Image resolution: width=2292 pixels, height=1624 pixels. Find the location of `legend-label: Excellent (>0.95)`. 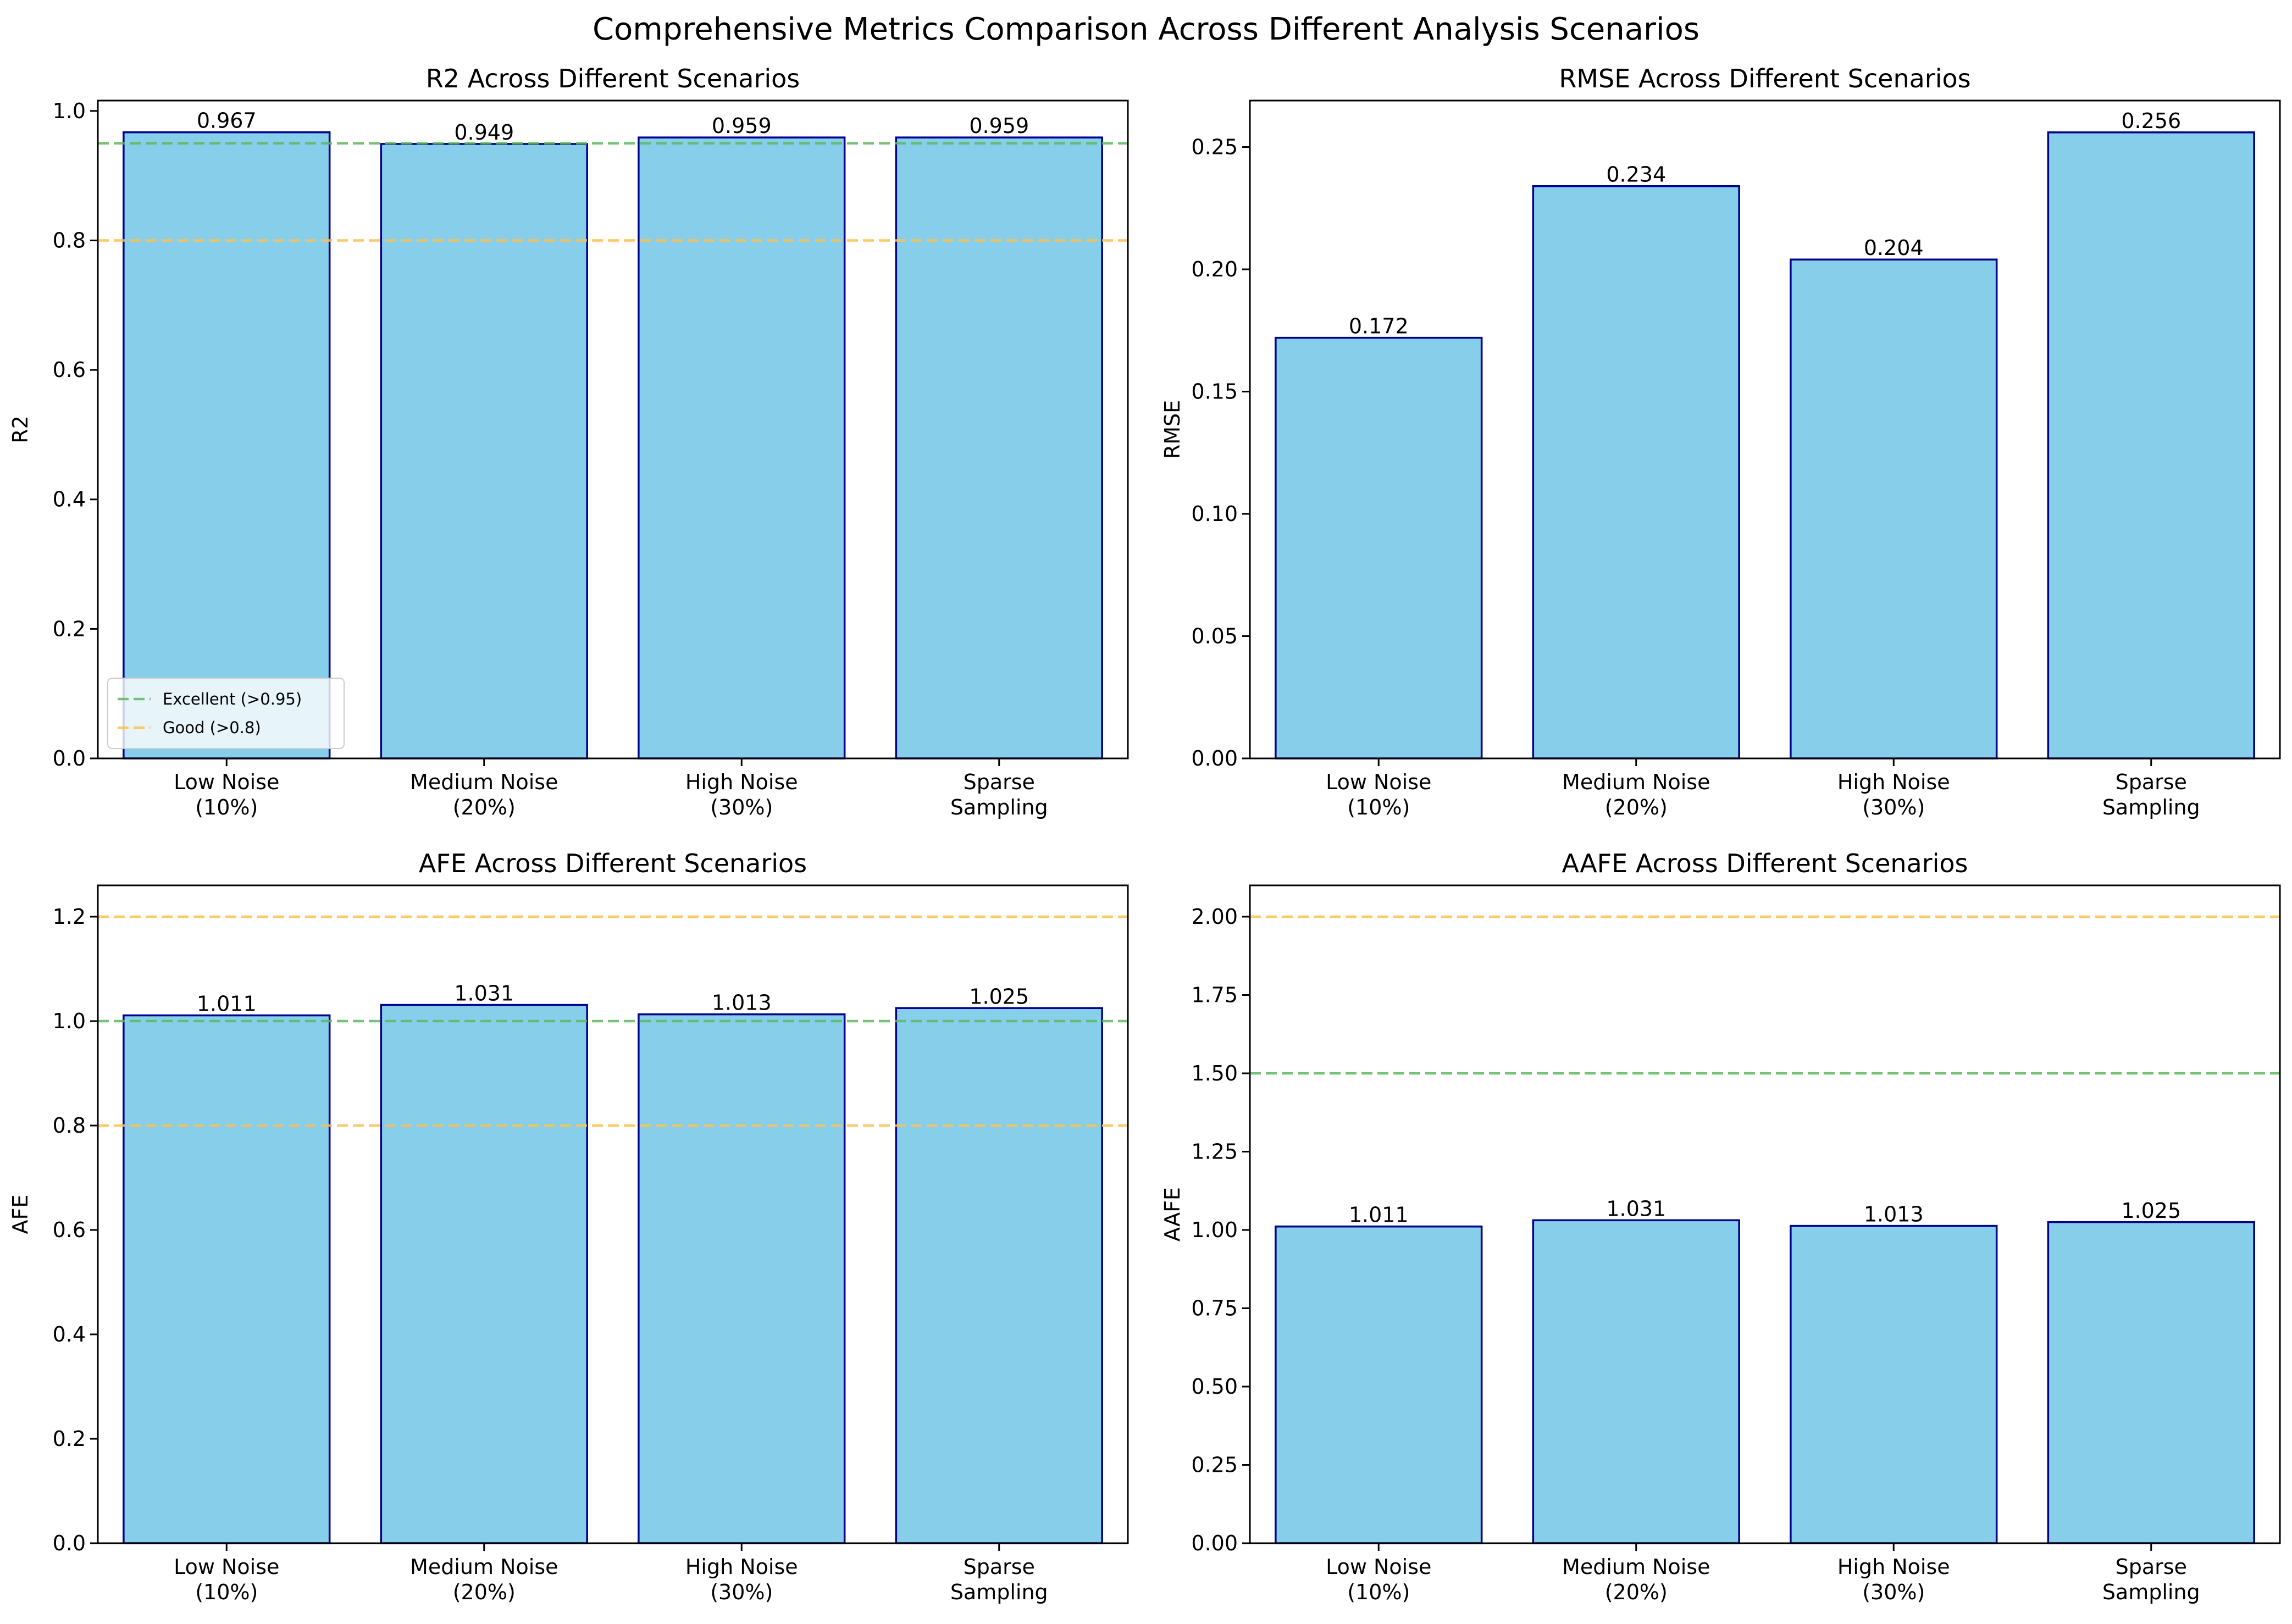

legend-label: Excellent (>0.95) is located at coordinates (232, 699).